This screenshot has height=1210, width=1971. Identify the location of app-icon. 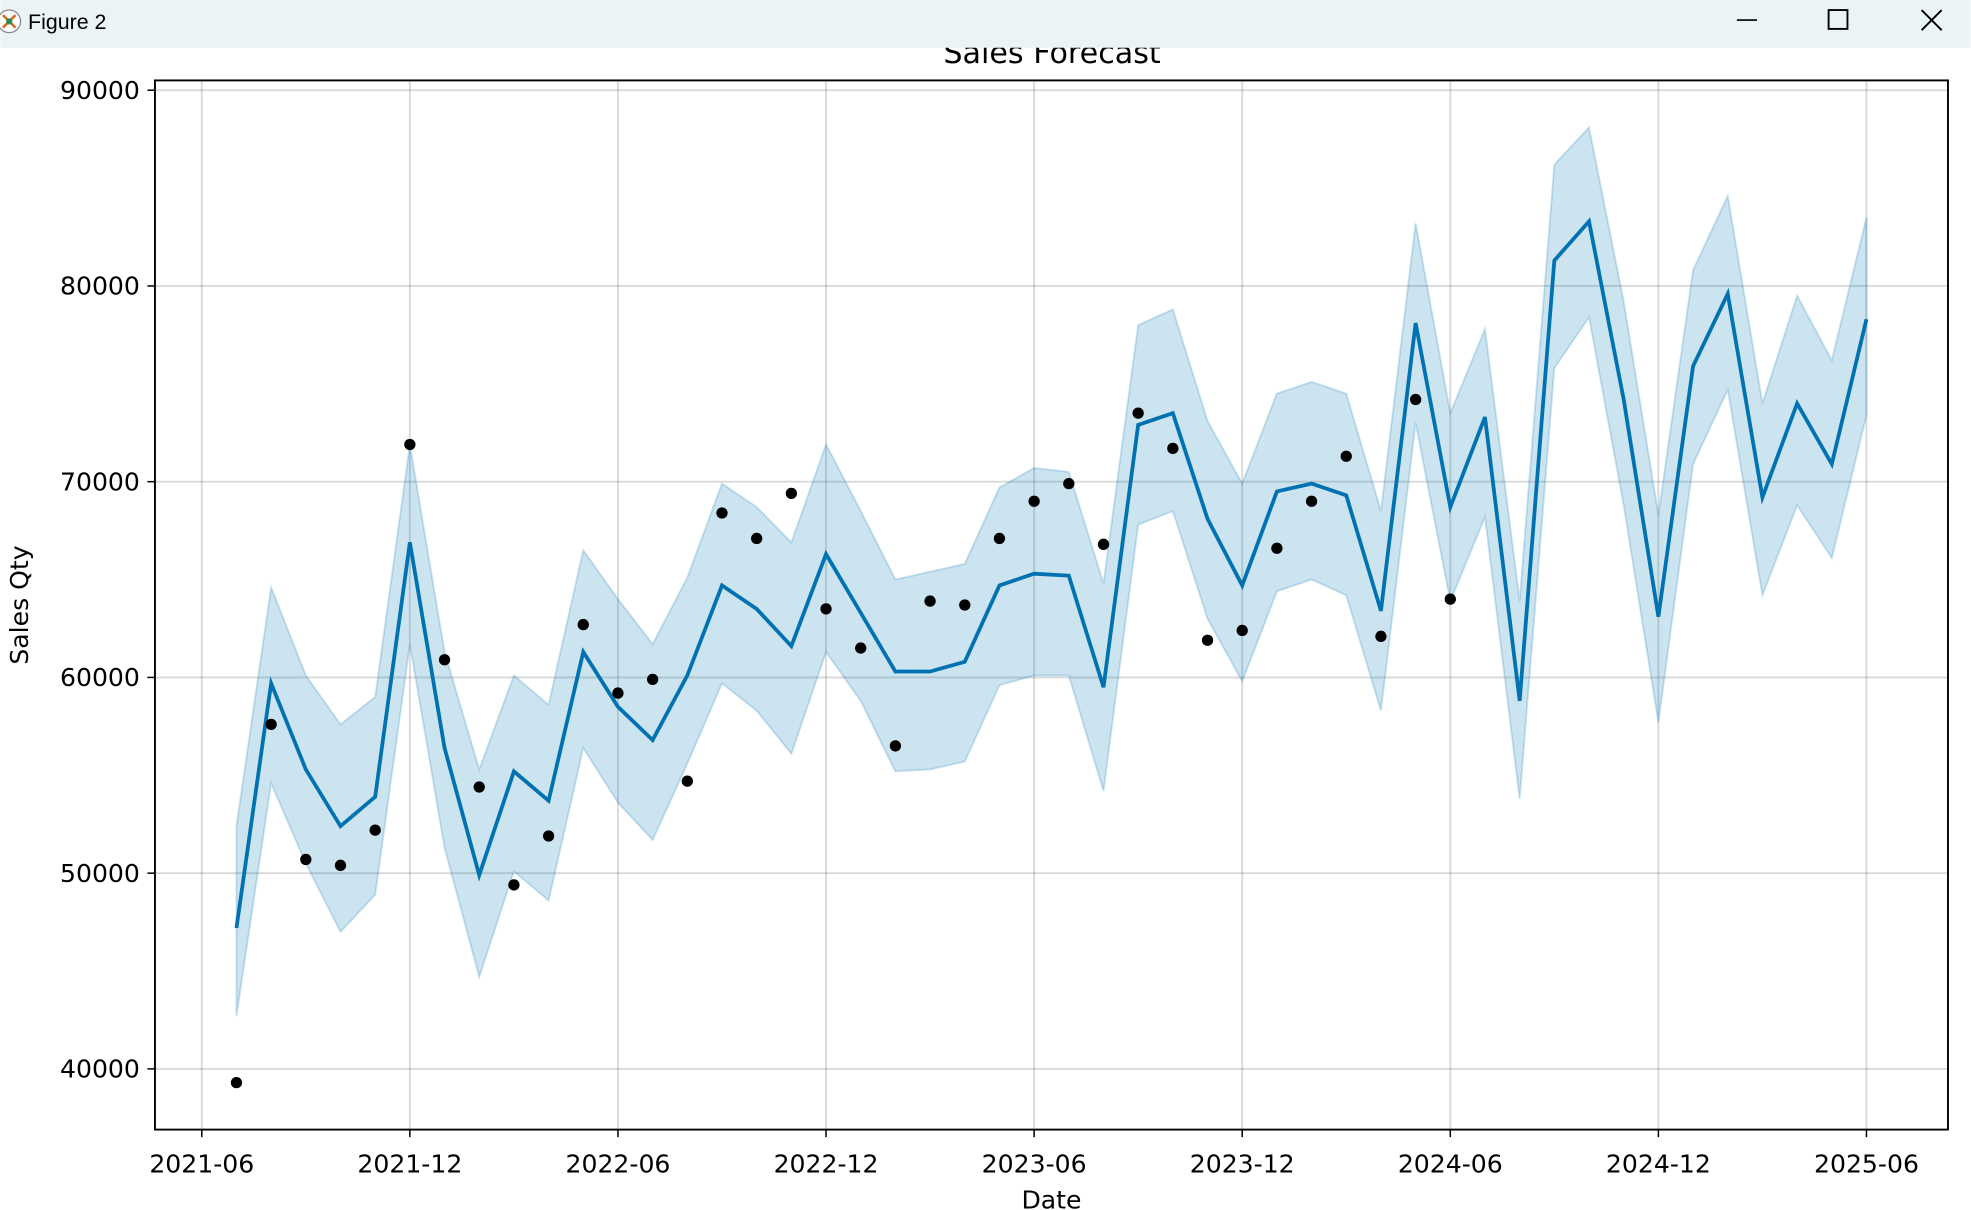
(11, 21).